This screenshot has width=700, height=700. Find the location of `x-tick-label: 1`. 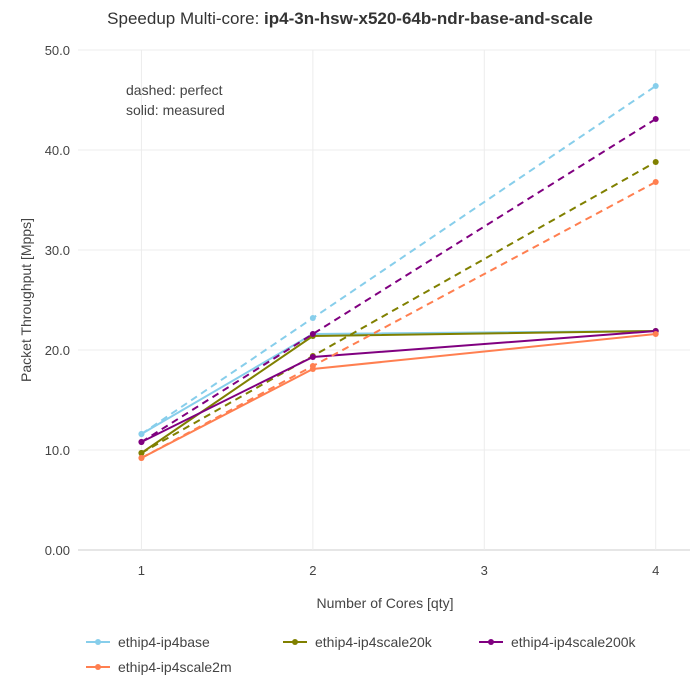

x-tick-label: 1 is located at coordinates (141, 570).